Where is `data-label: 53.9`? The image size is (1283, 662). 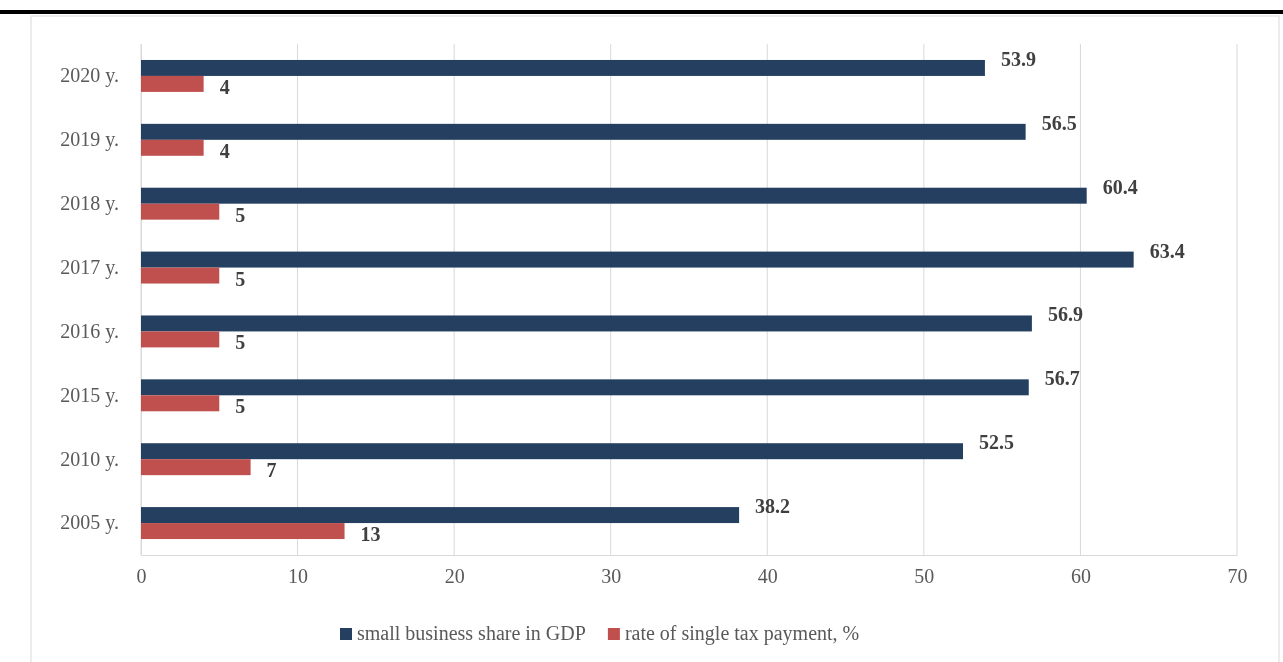
data-label: 53.9 is located at coordinates (1018, 58).